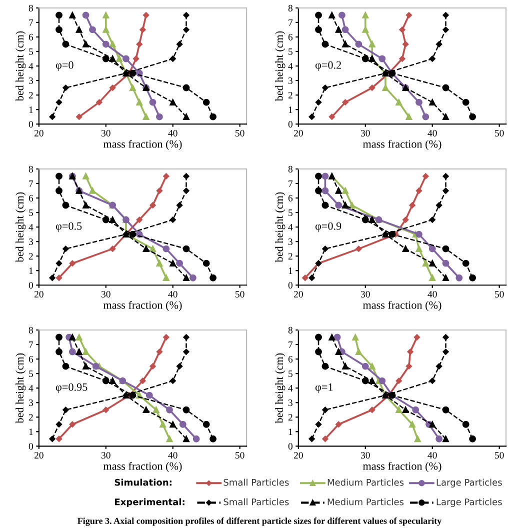  What do you see at coordinates (328, 227) in the screenshot?
I see `annotation: φ=0.9` at bounding box center [328, 227].